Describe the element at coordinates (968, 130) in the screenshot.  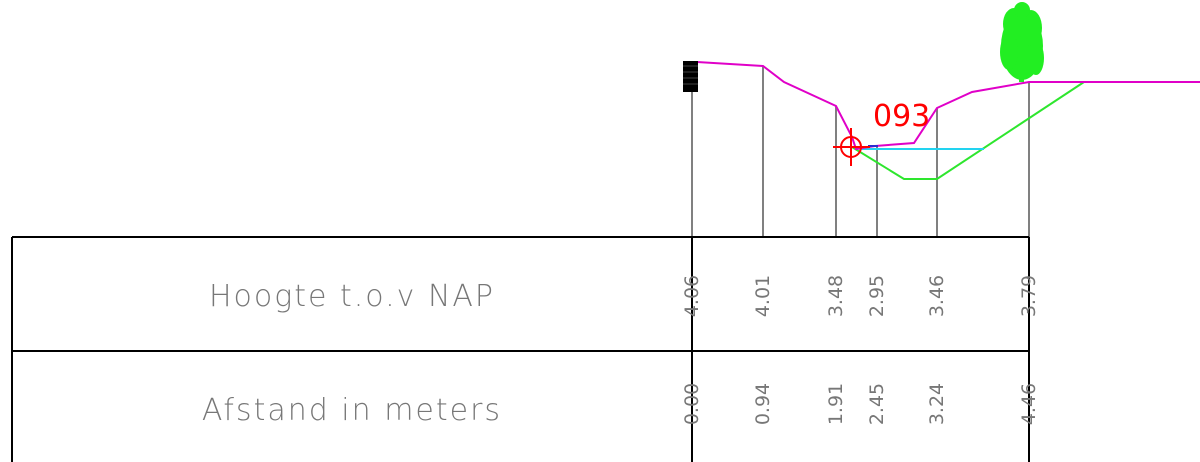
I see `design-profile-line` at that location.